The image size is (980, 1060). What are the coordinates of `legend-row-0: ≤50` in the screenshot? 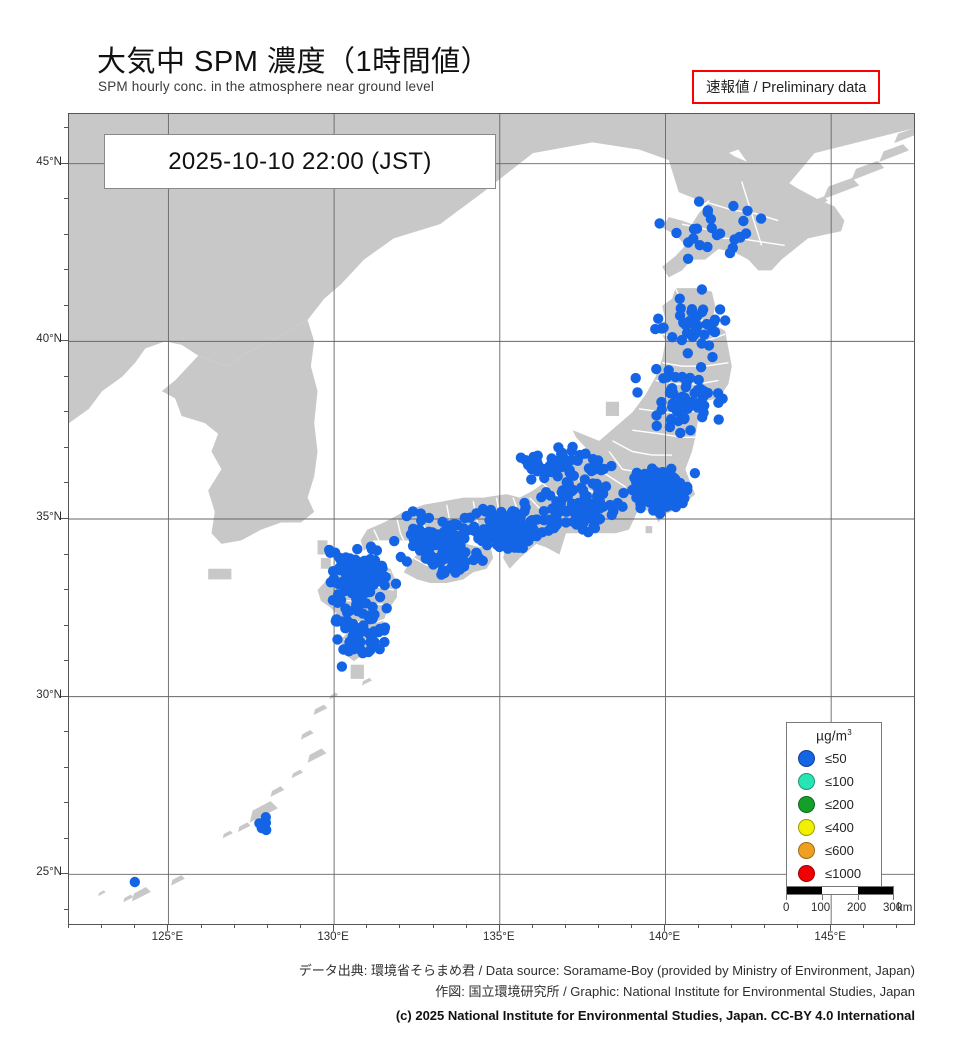 It's located at (834, 758).